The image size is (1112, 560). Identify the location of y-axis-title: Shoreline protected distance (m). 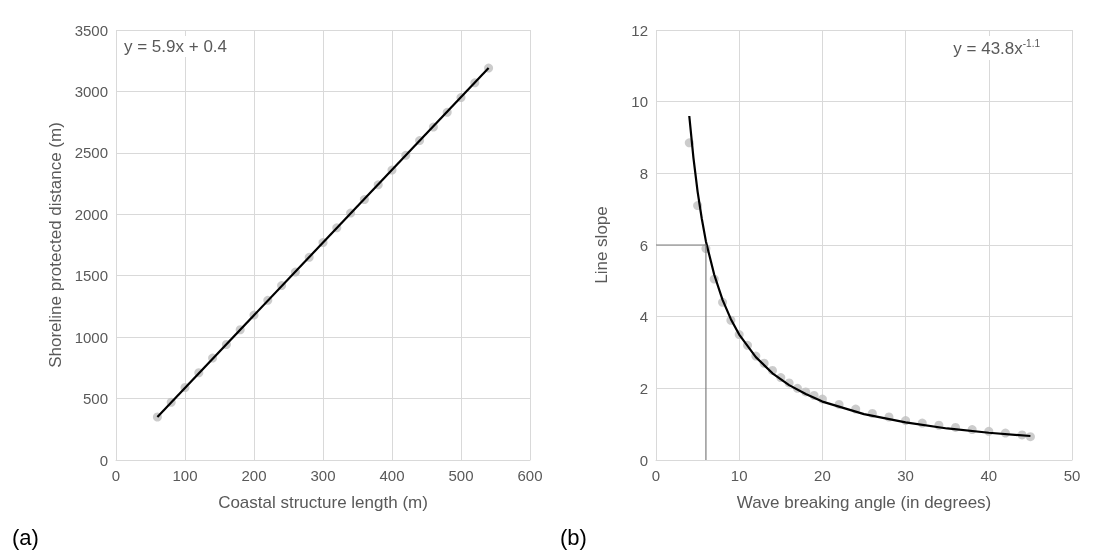
(55, 245).